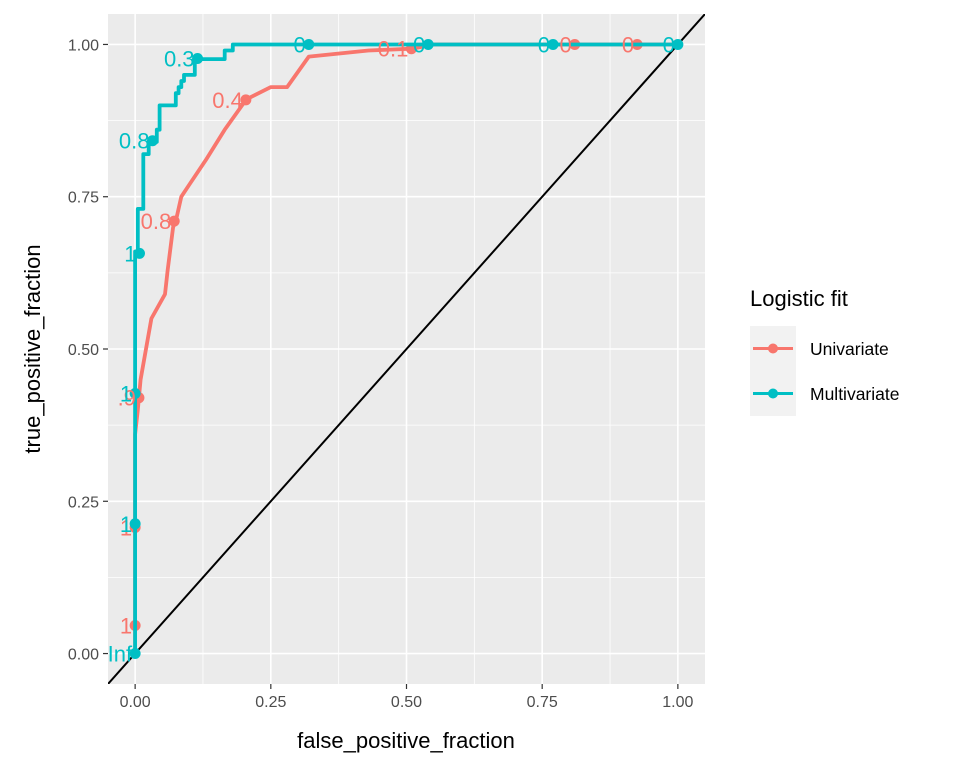 The height and width of the screenshot is (768, 960). I want to click on legend-key-univariate-point, so click(773, 348).